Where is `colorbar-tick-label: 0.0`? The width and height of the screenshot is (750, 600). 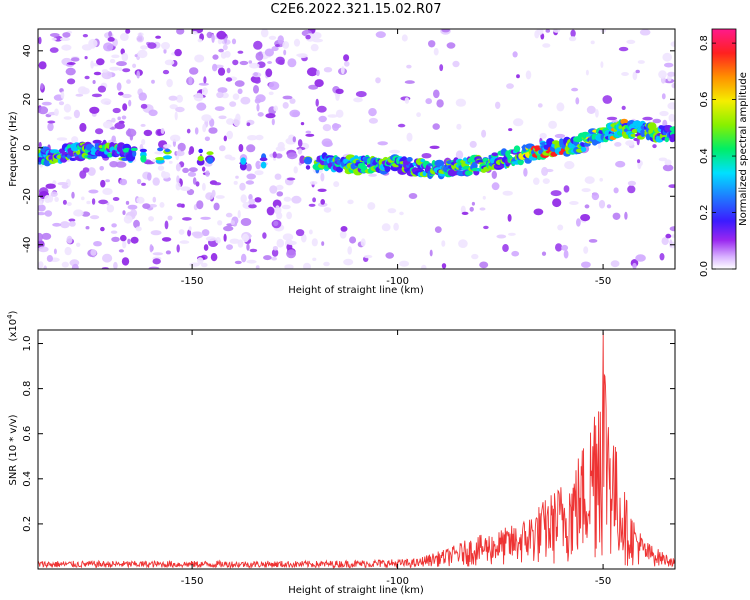 colorbar-tick-label: 0.0 is located at coordinates (704, 269).